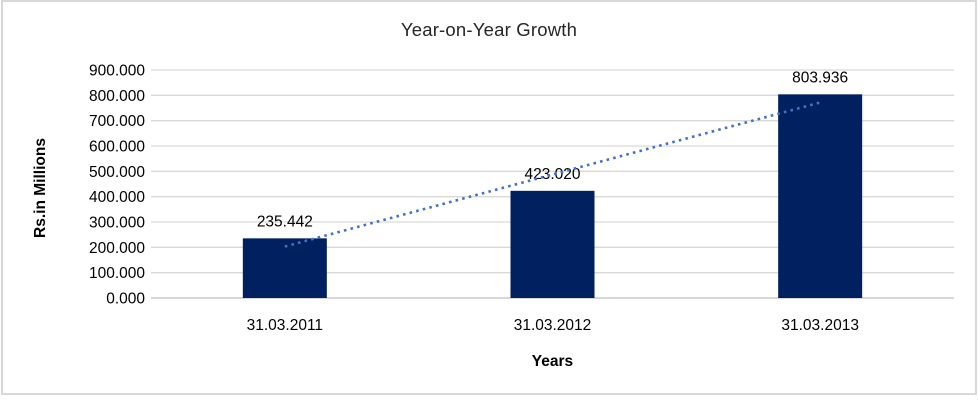 Image resolution: width=978 pixels, height=402 pixels. Describe the element at coordinates (117, 273) in the screenshot. I see `y-tick-label: 100.000` at that location.